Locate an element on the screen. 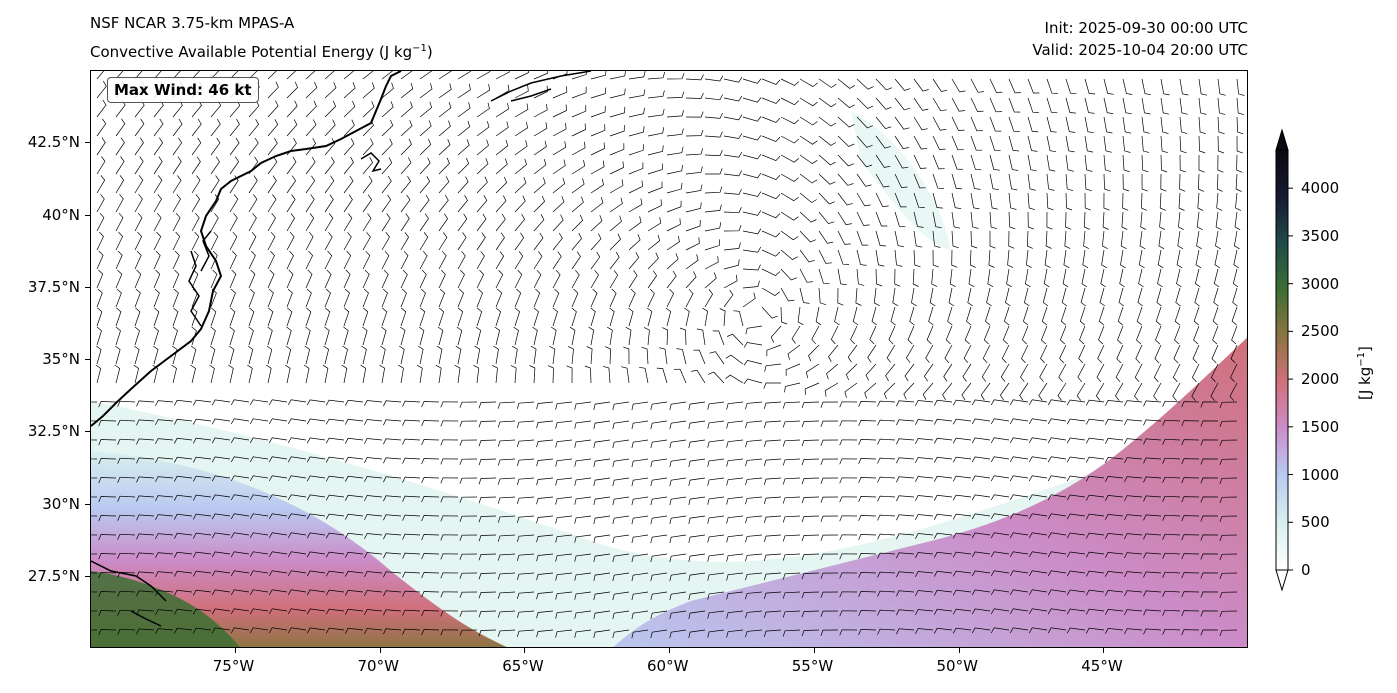 The height and width of the screenshot is (693, 1397). colorbar-tick-label: 2000 is located at coordinates (1320, 379).